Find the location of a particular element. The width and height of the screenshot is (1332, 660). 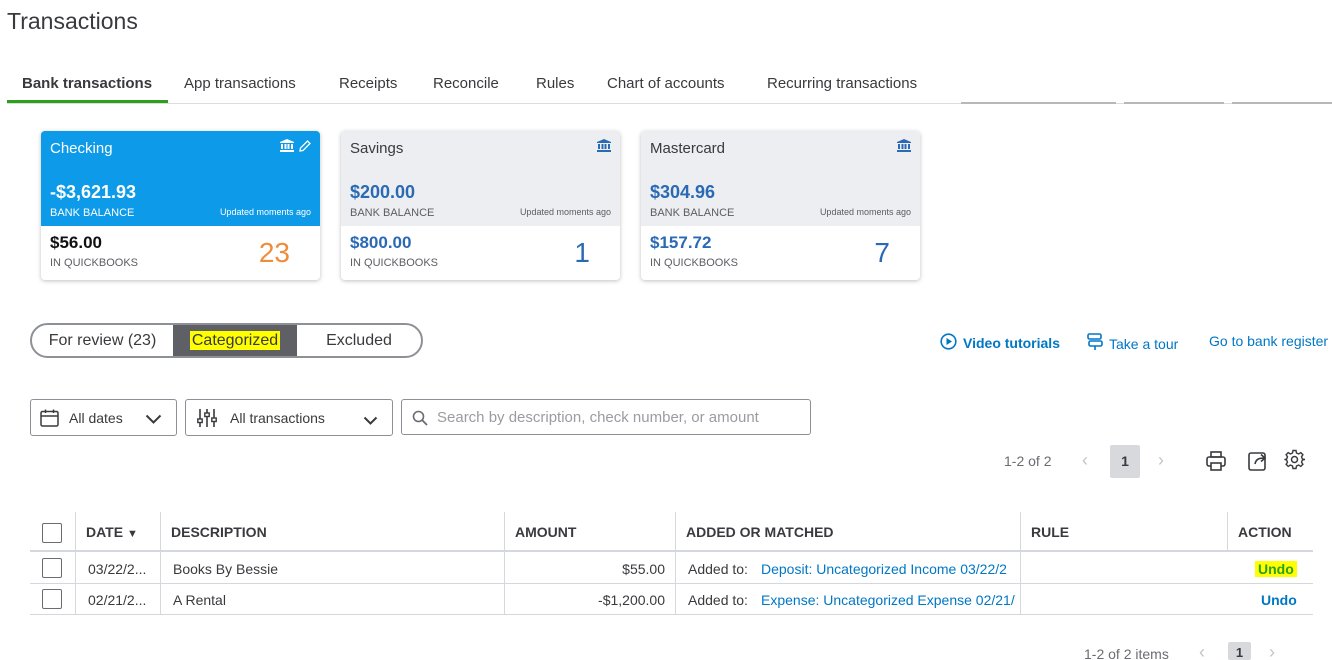

bank-balance-label: BANK BALANCE is located at coordinates (392, 213).